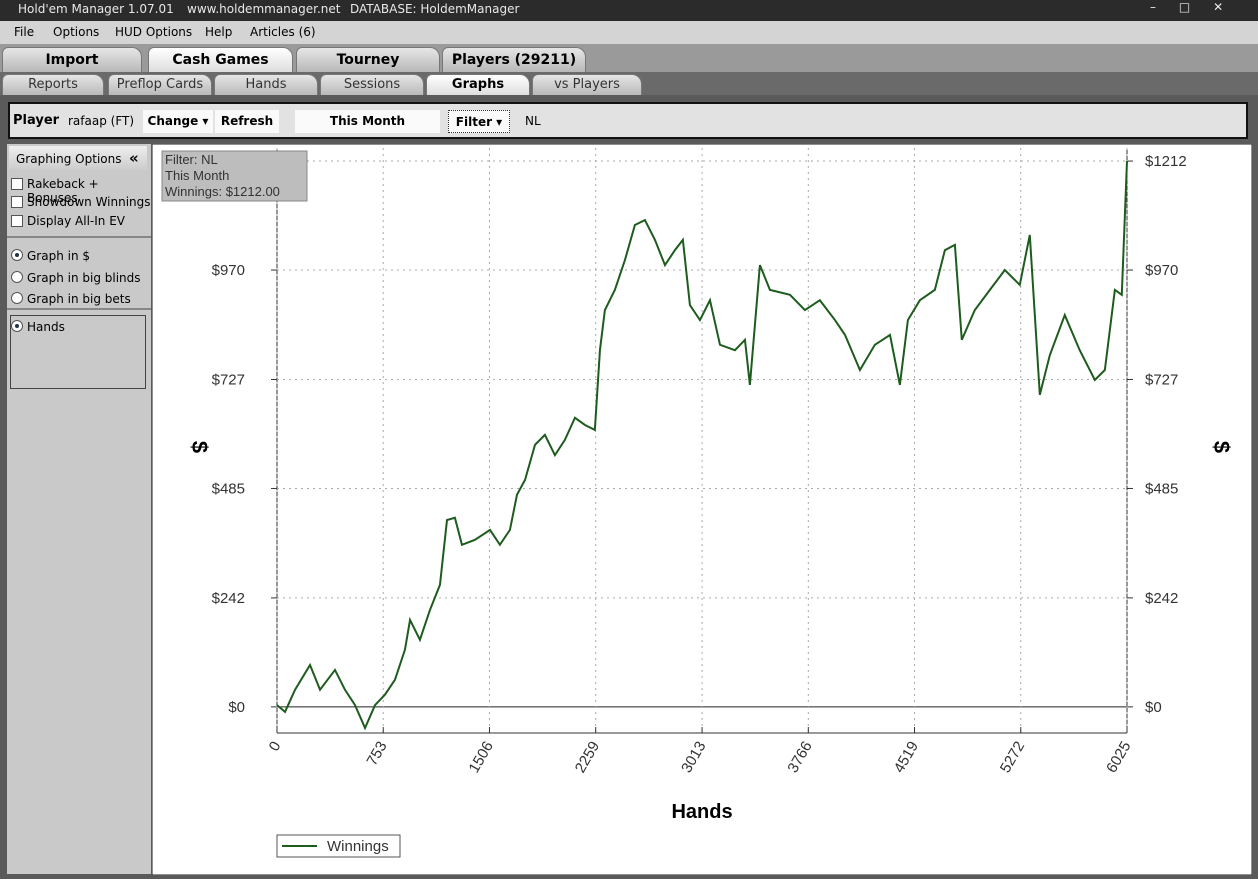  Describe the element at coordinates (46, 327) in the screenshot. I see `option-label: Hands` at that location.